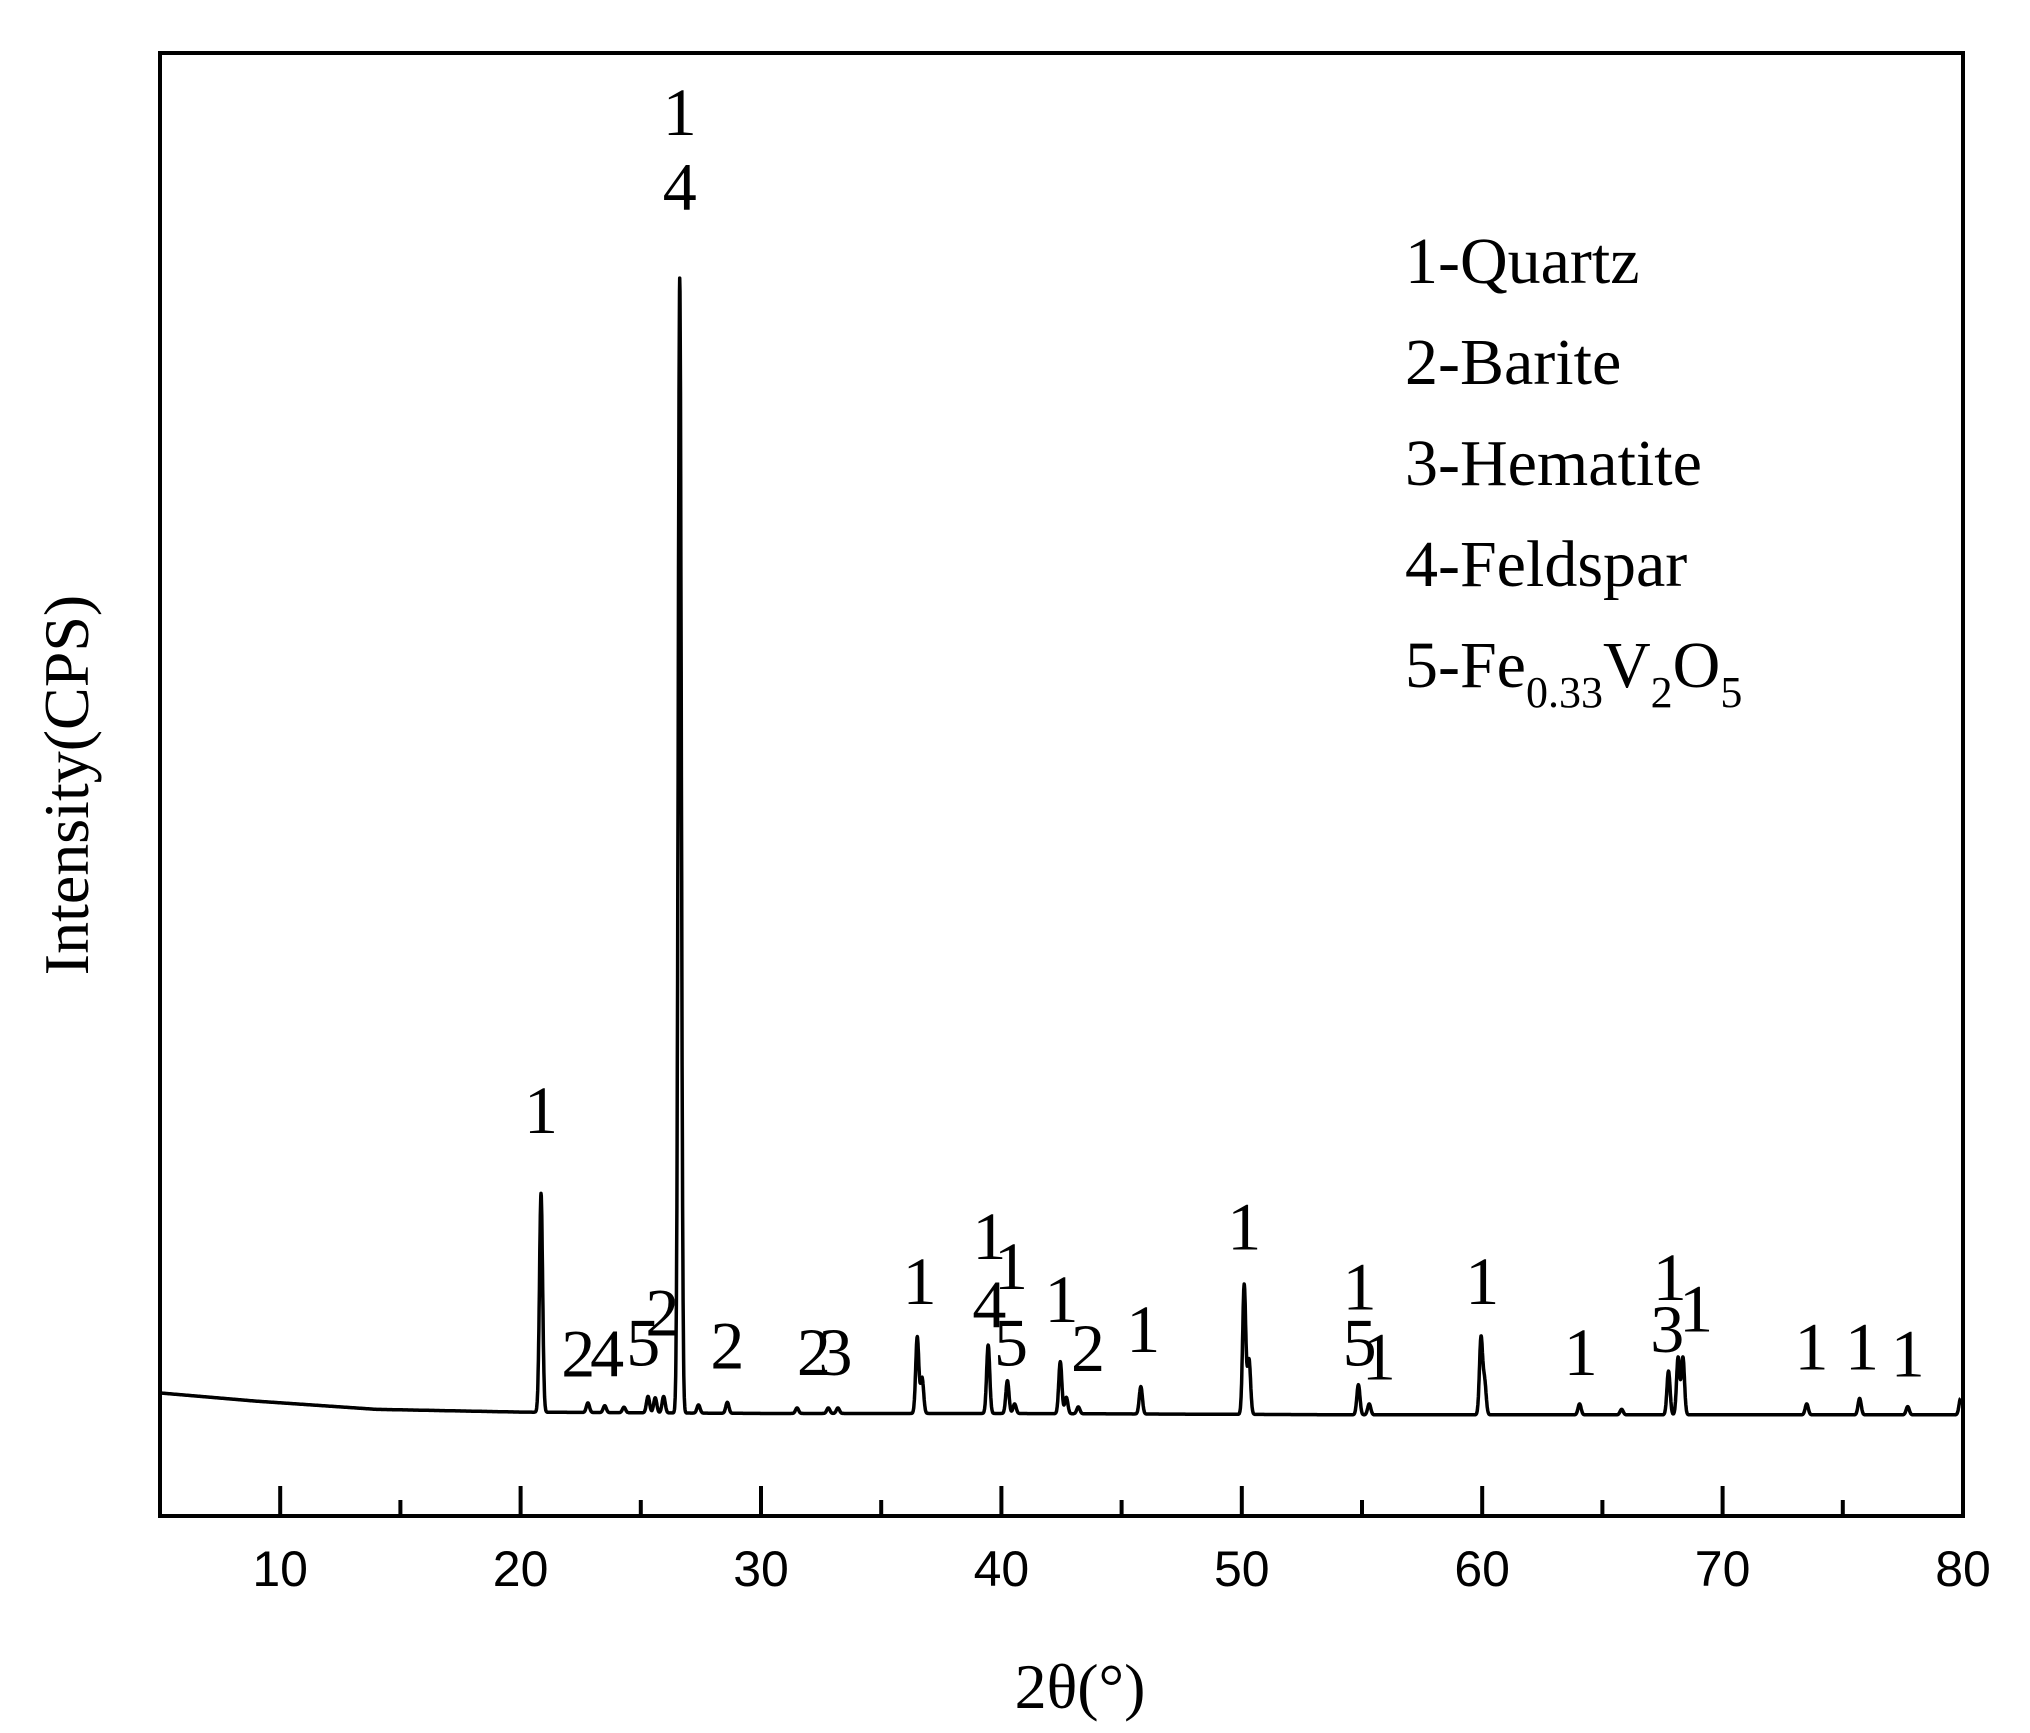 The height and width of the screenshot is (1733, 2030). What do you see at coordinates (1061, 1501) in the screenshot?
I see `x-axis-ticks` at bounding box center [1061, 1501].